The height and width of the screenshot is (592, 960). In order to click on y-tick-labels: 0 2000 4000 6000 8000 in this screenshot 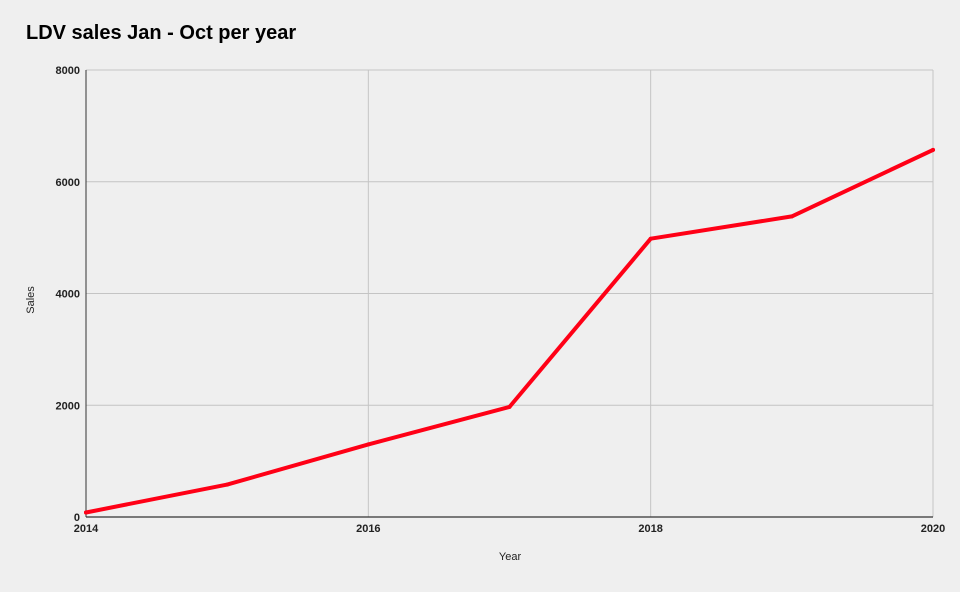, I will do `click(68, 294)`.